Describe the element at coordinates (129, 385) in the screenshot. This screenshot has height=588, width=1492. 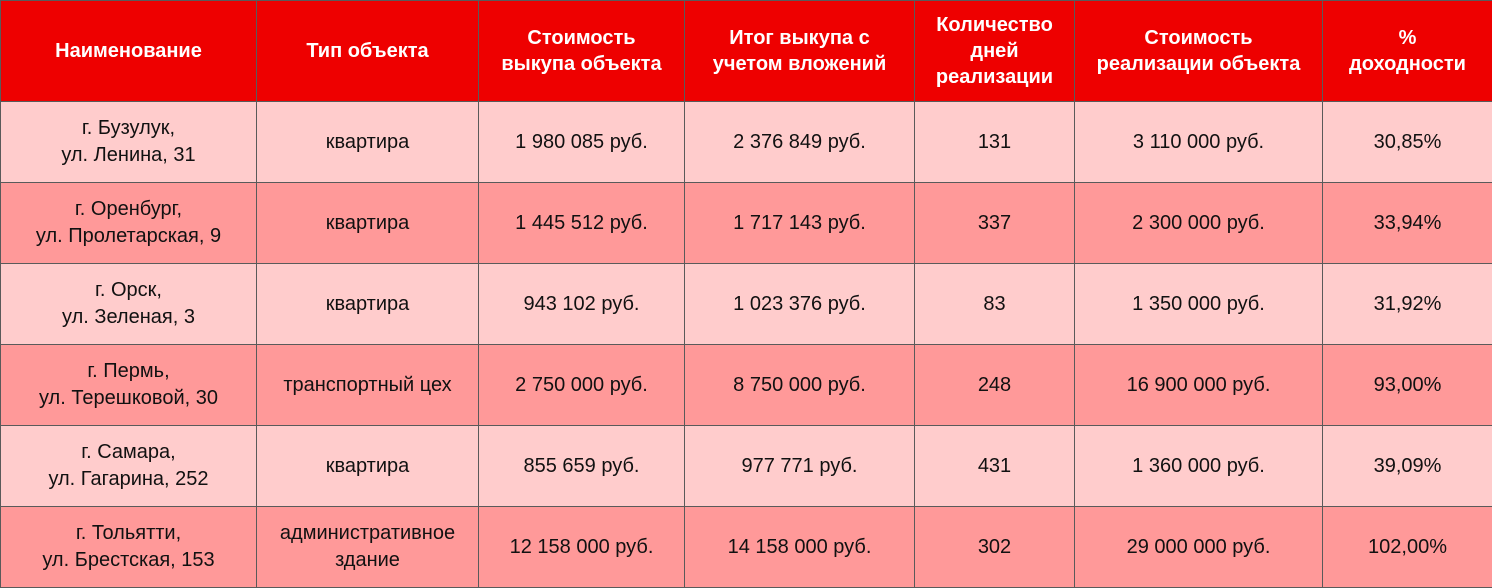
I see `cell-name: г. Пермь, ул. Терешковой, 30` at that location.